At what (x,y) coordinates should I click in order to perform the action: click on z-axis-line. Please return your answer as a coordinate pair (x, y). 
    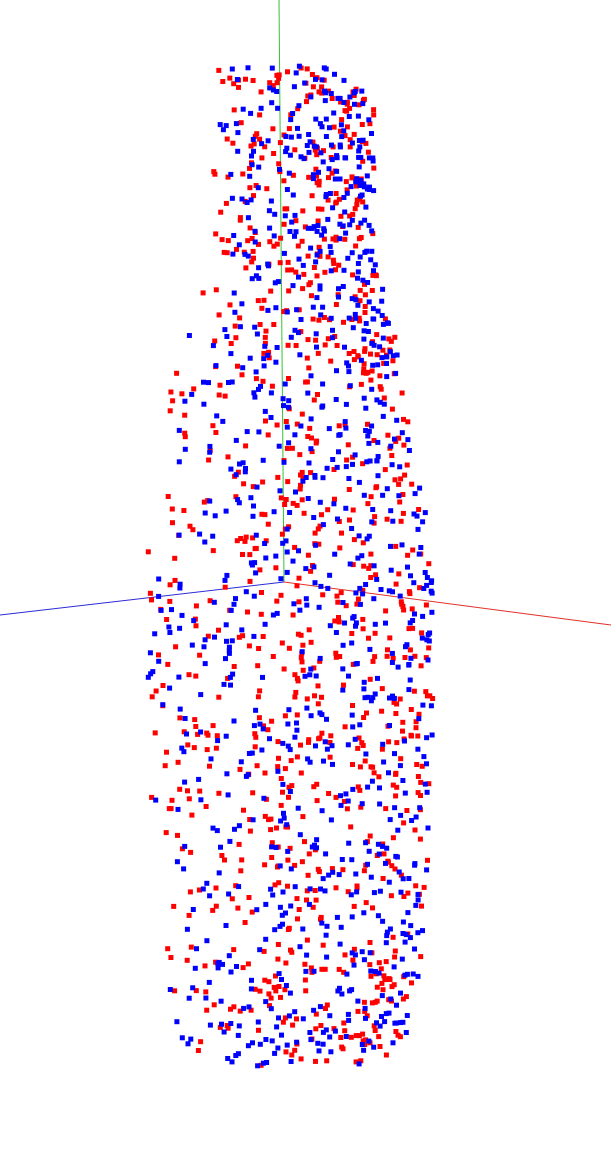
    Looking at the image, I should click on (142, 598).